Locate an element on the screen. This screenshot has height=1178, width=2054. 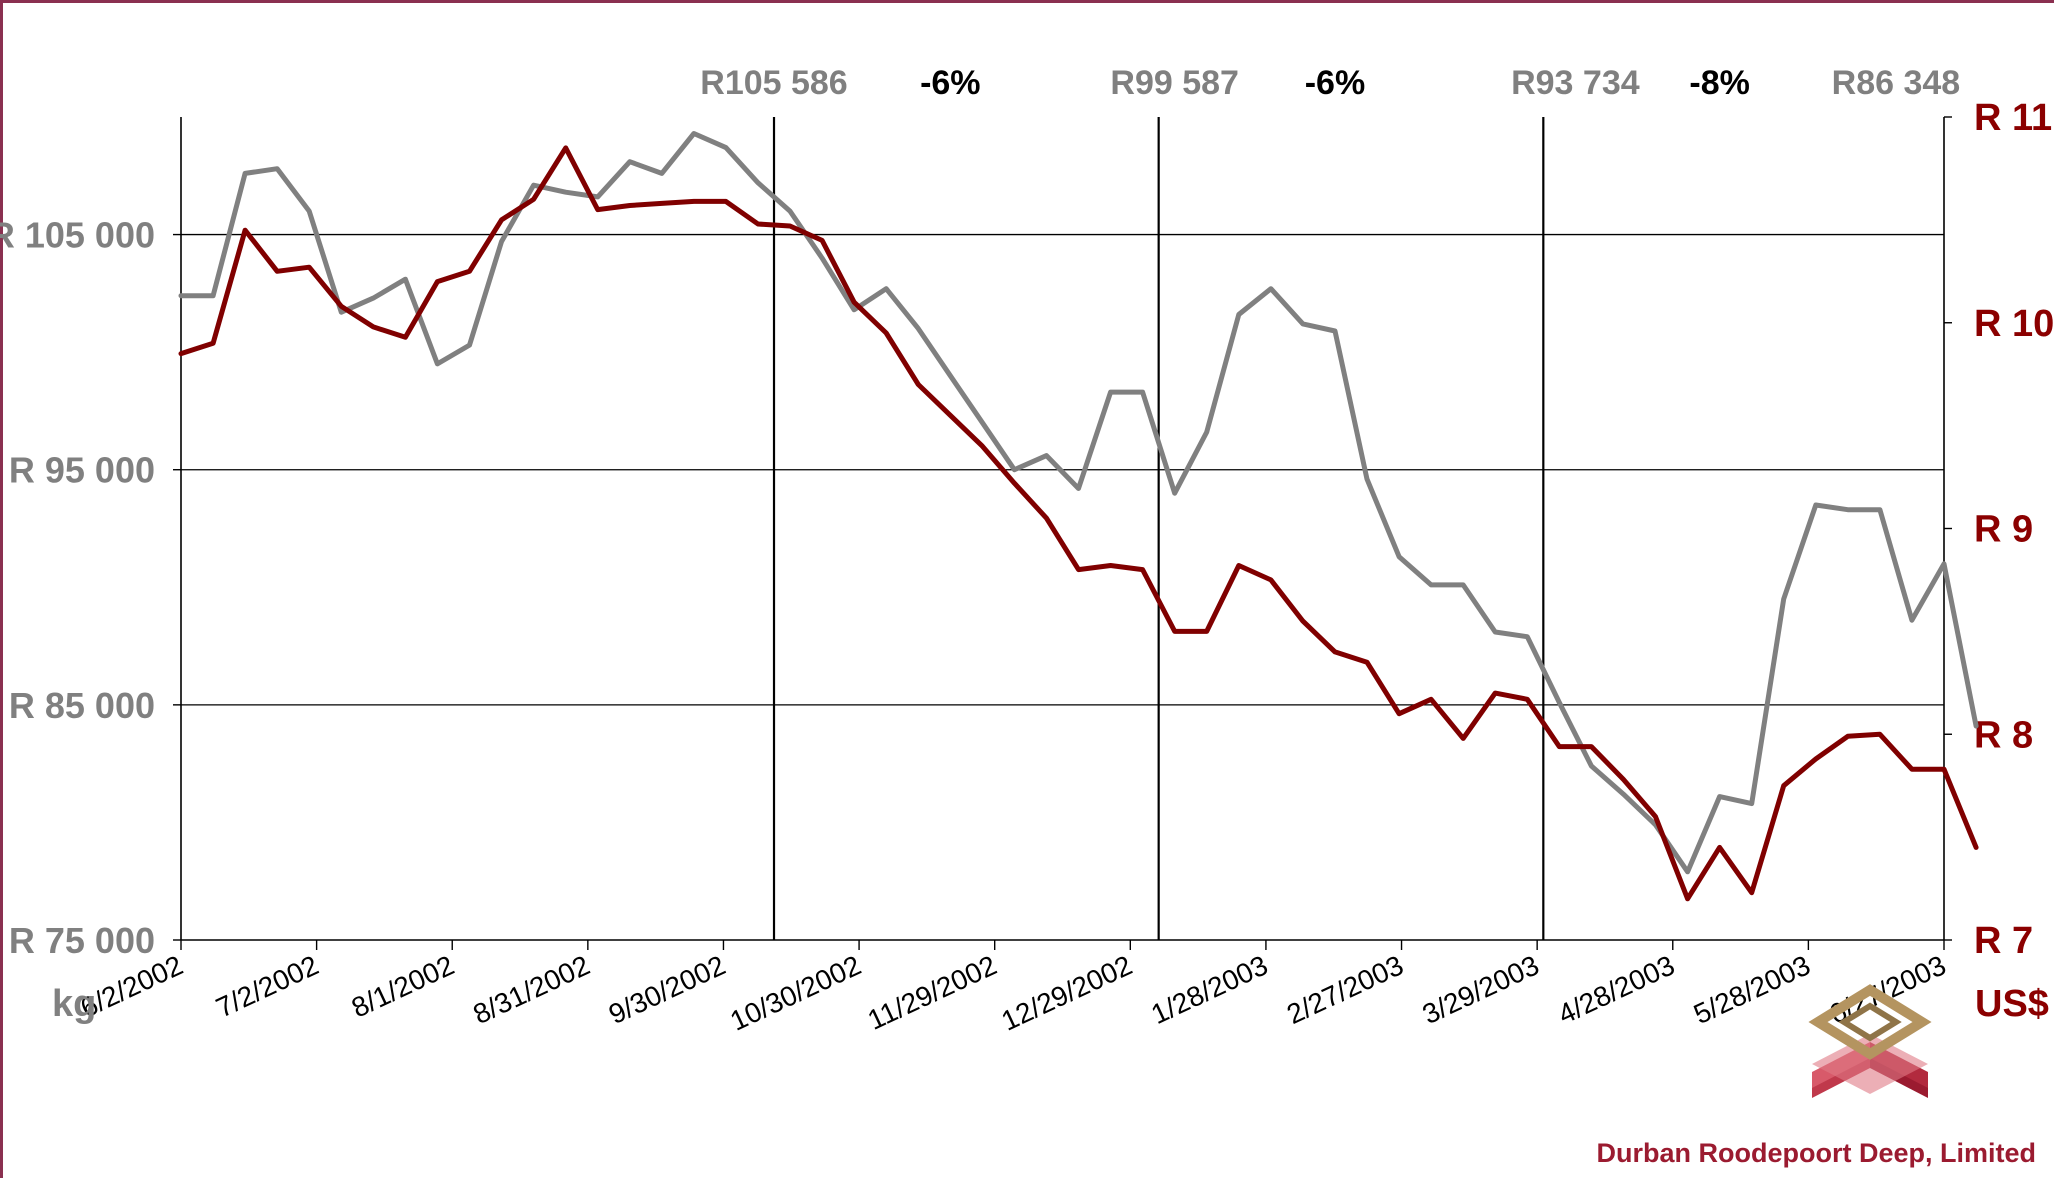
x-tick-label: 12/29/2002 is located at coordinates (1067, 992).